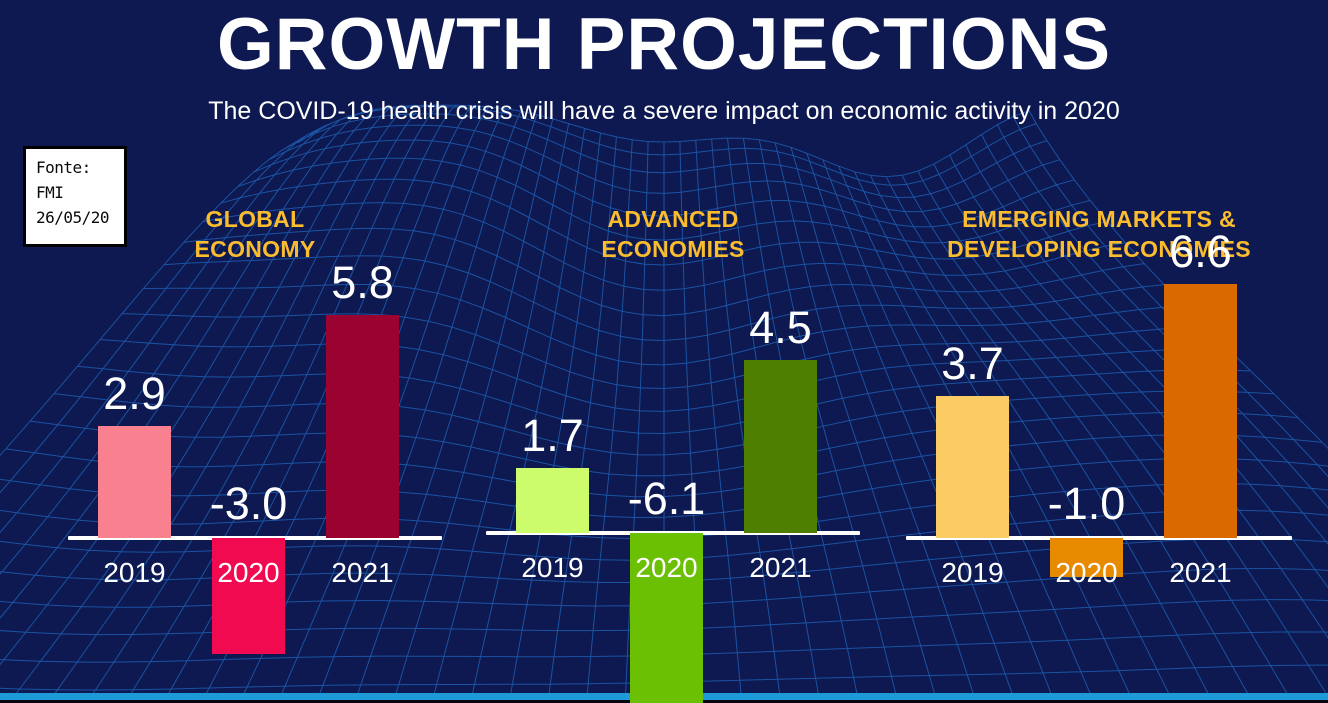 The height and width of the screenshot is (703, 1328). What do you see at coordinates (666, 498) in the screenshot?
I see `bar-value-label: -6.1` at bounding box center [666, 498].